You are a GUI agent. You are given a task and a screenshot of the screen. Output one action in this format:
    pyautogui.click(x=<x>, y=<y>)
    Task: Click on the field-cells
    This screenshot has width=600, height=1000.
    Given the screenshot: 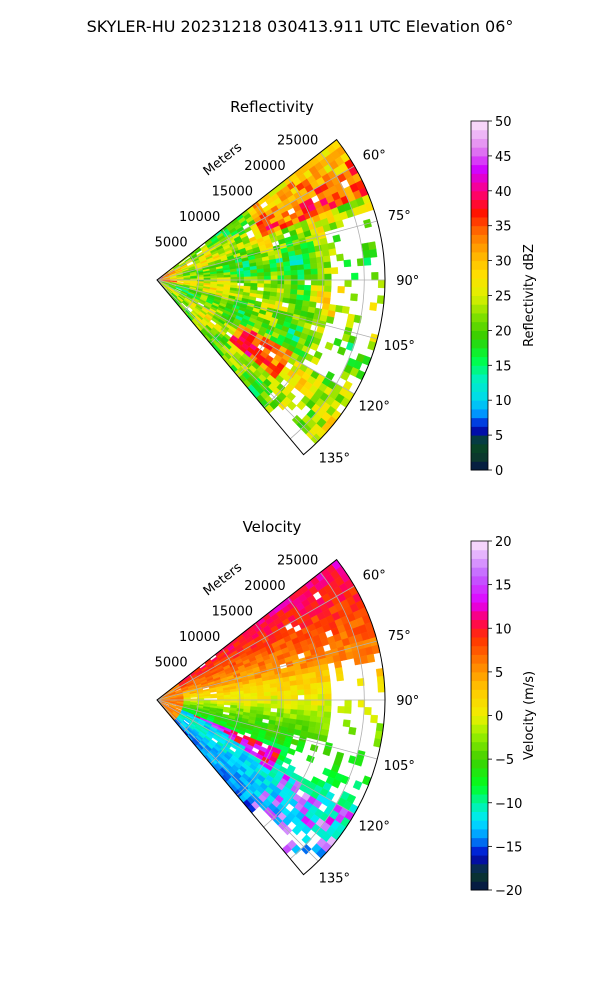 What is the action you would take?
    pyautogui.click(x=271, y=292)
    